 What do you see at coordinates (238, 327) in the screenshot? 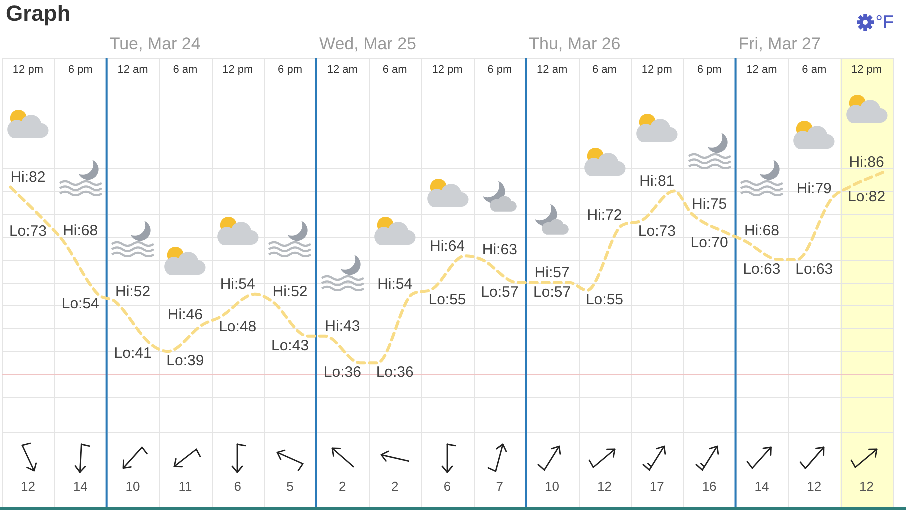
I see `data-label: Lo:48` at bounding box center [238, 327].